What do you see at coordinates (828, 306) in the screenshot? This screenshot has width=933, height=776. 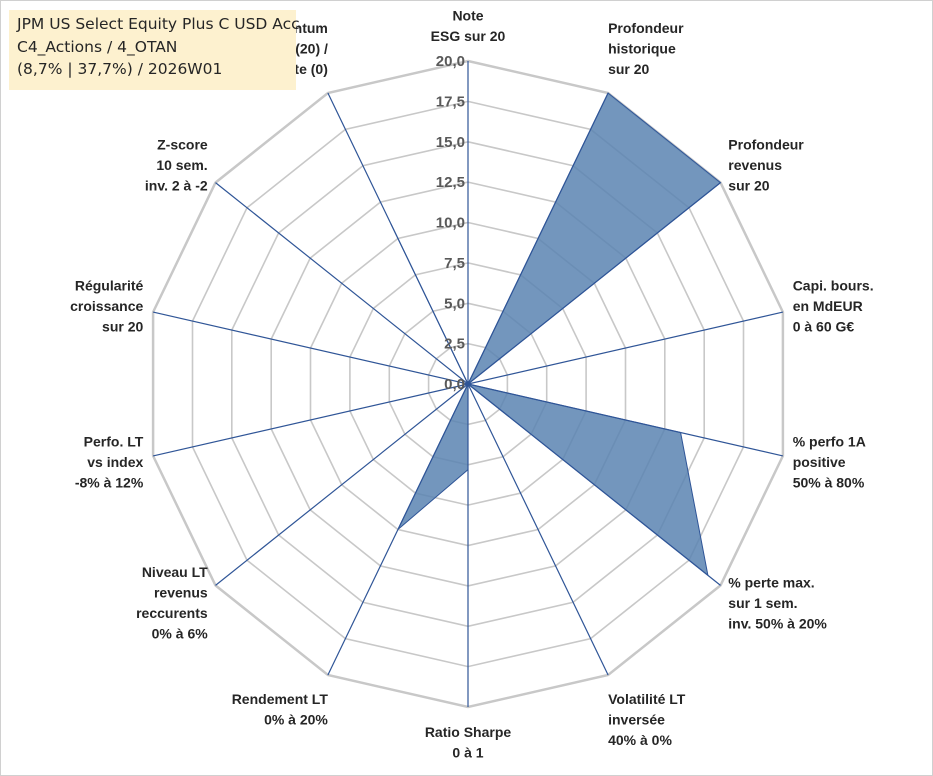 I see `axis-label-line: en MdEUR` at bounding box center [828, 306].